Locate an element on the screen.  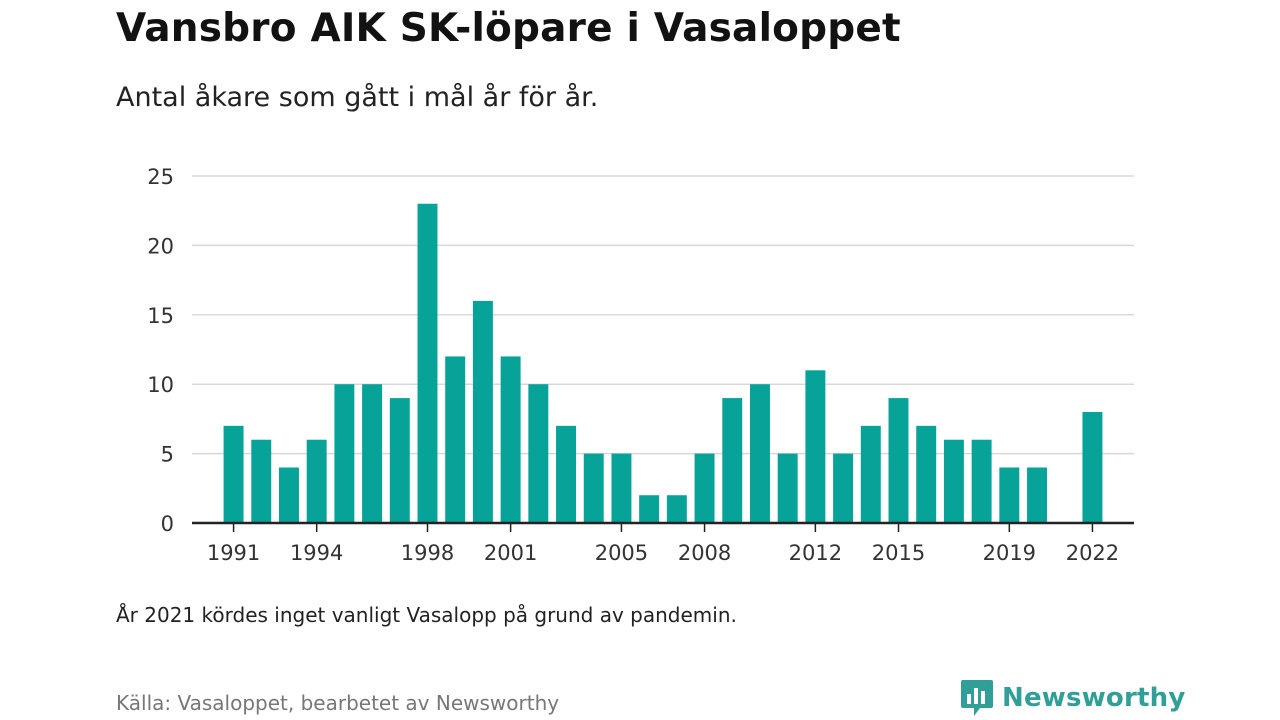
y-tick-label: 10 is located at coordinates (160, 385).